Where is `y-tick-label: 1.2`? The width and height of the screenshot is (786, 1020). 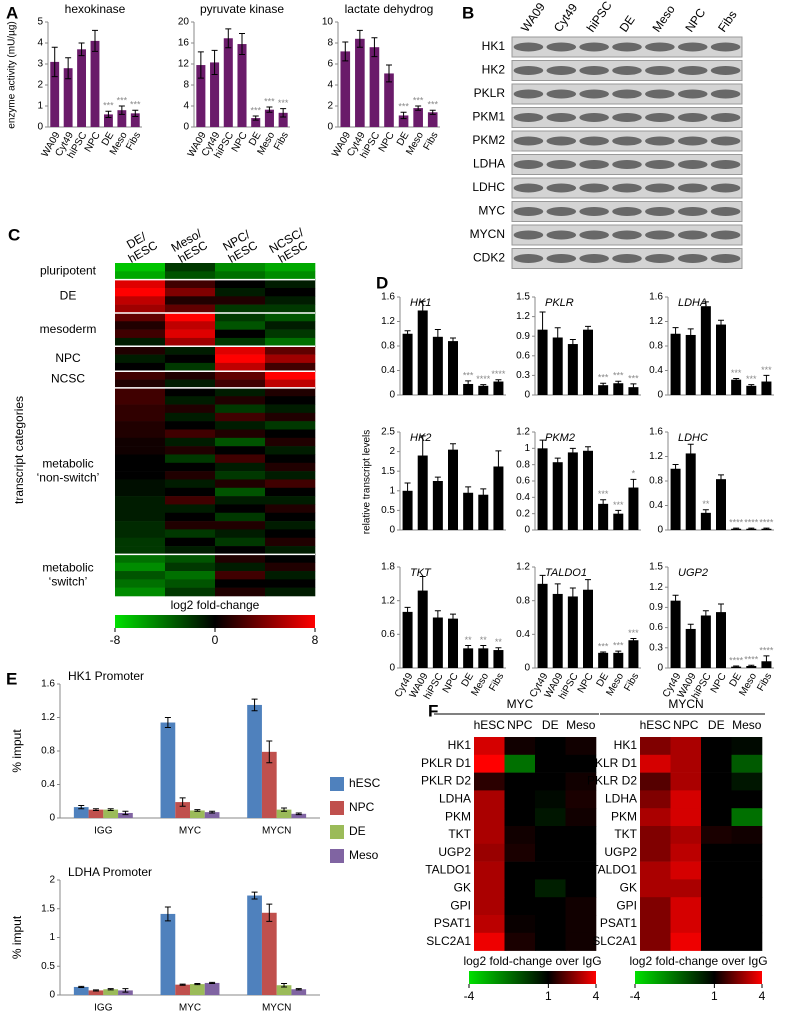 y-tick-label: 1.2 is located at coordinates (523, 316).